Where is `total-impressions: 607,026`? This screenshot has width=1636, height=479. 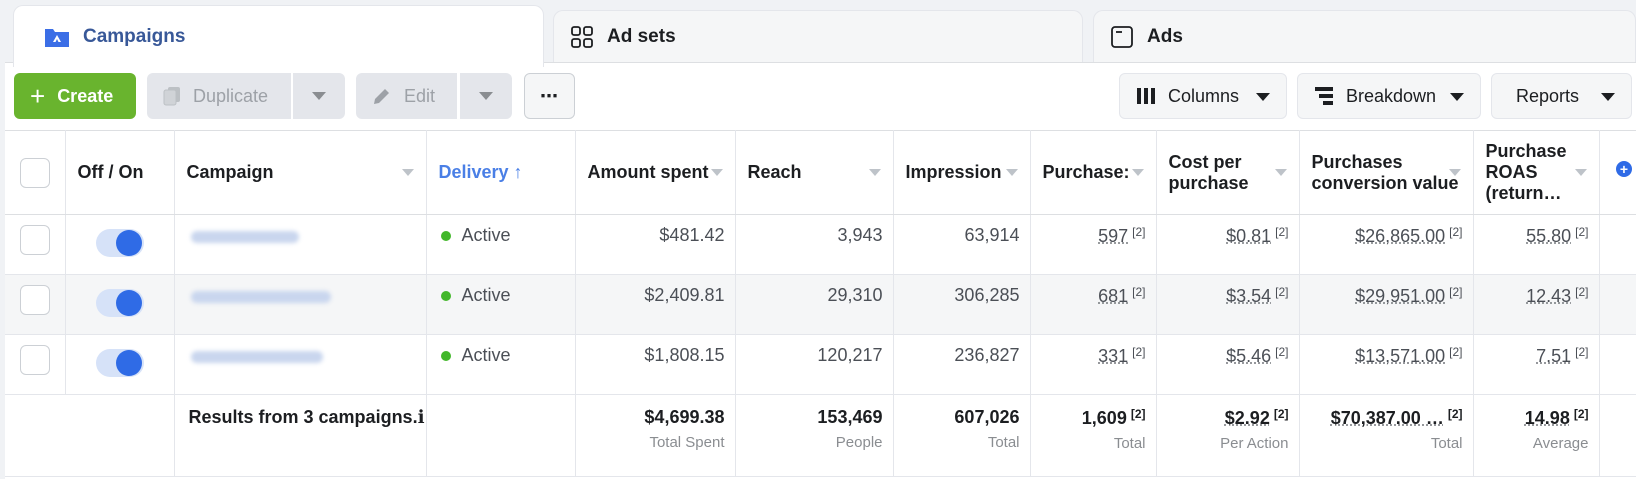
total-impressions: 607,026 is located at coordinates (987, 417).